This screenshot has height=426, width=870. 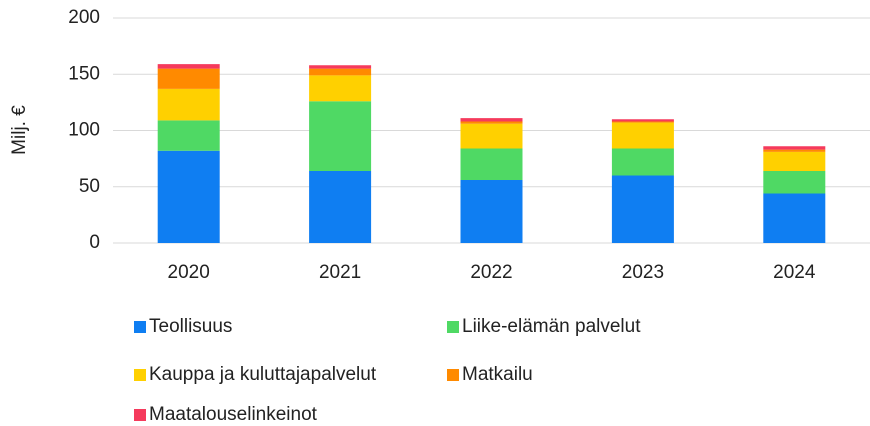 What do you see at coordinates (84, 130) in the screenshot?
I see `y-tick-label: 100` at bounding box center [84, 130].